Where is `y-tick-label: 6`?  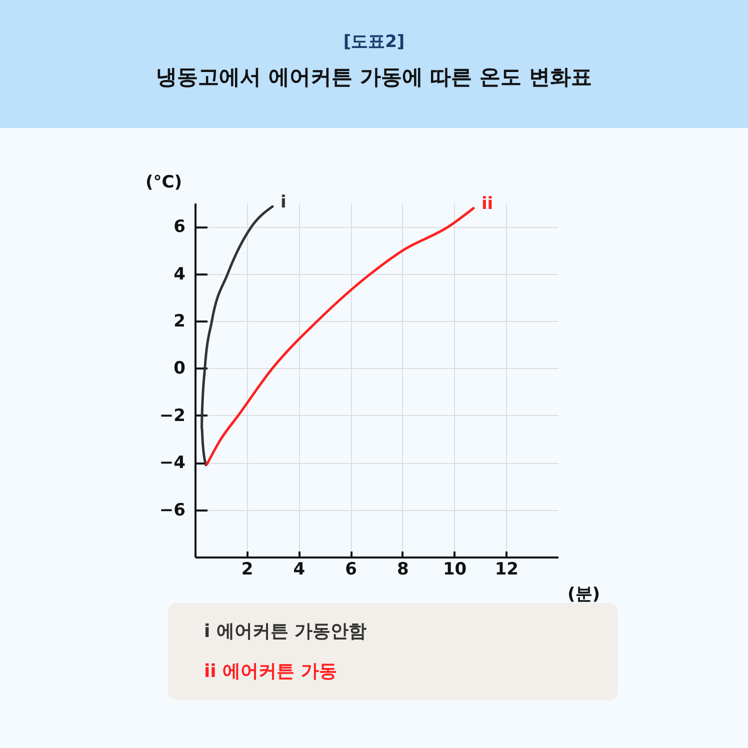
y-tick-label: 6 is located at coordinates (180, 227).